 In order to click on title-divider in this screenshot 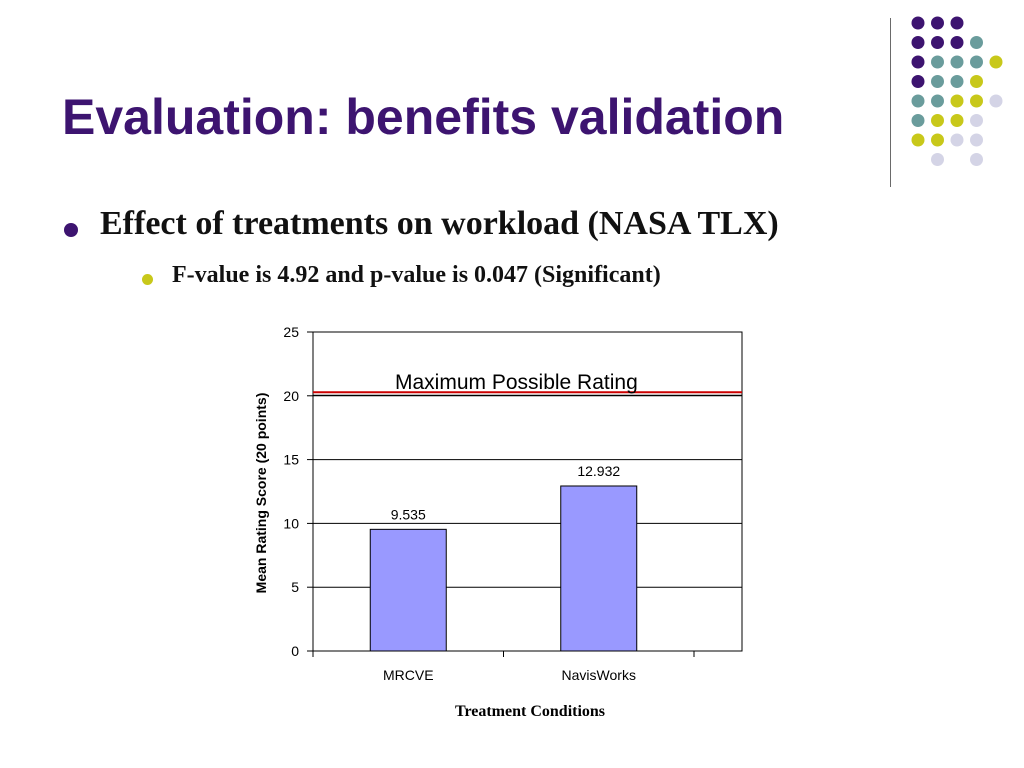, I will do `click(890, 102)`.